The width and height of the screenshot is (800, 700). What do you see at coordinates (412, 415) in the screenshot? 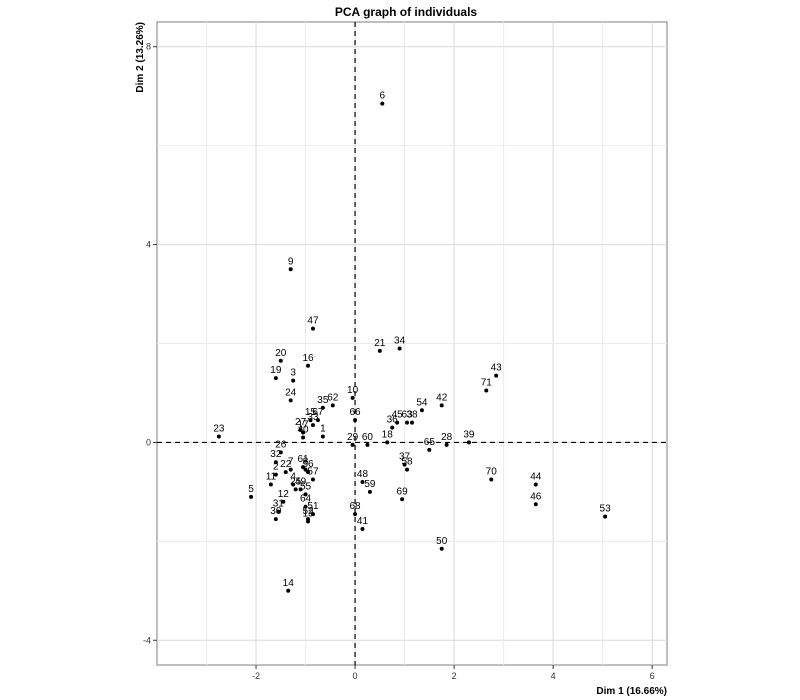
I see `point-label-38: 38` at bounding box center [412, 415].